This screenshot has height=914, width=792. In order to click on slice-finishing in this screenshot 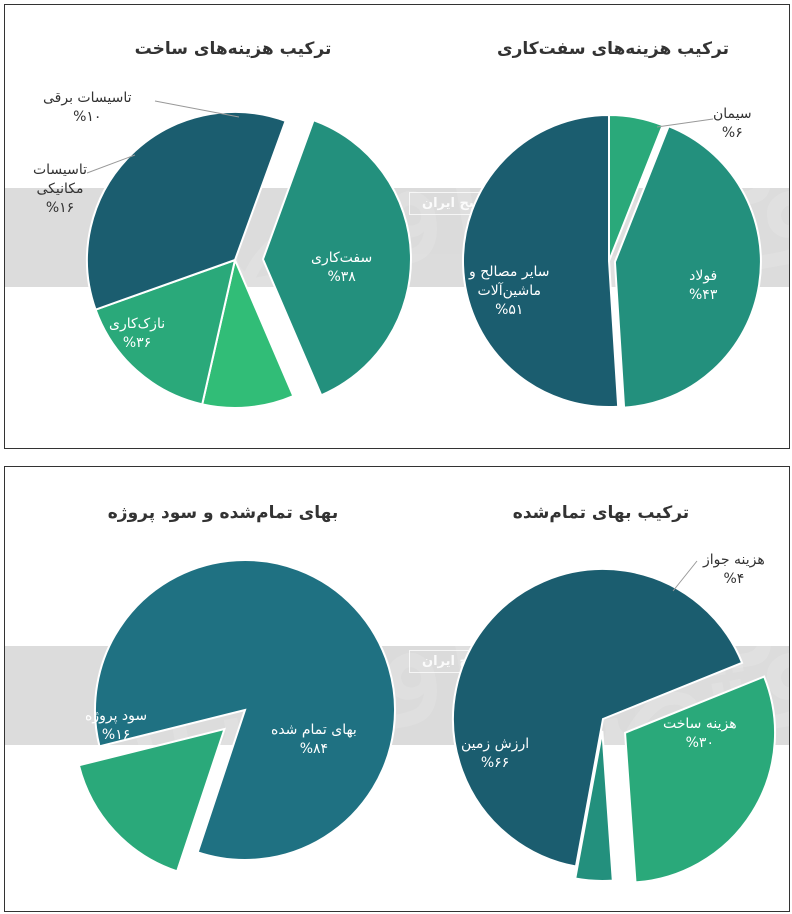, I will do `click(186, 211)`.